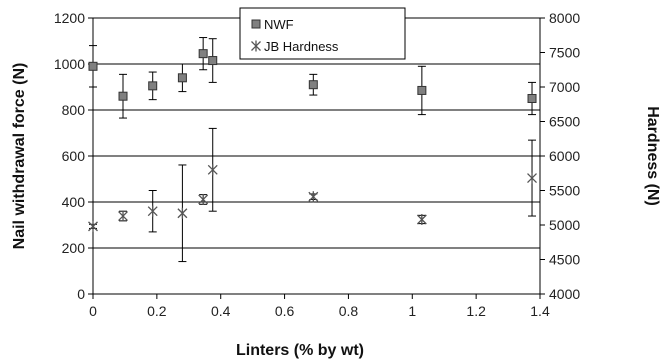 The height and width of the screenshot is (362, 664). Describe the element at coordinates (279, 24) in the screenshot. I see `legend-label: NWF` at that location.